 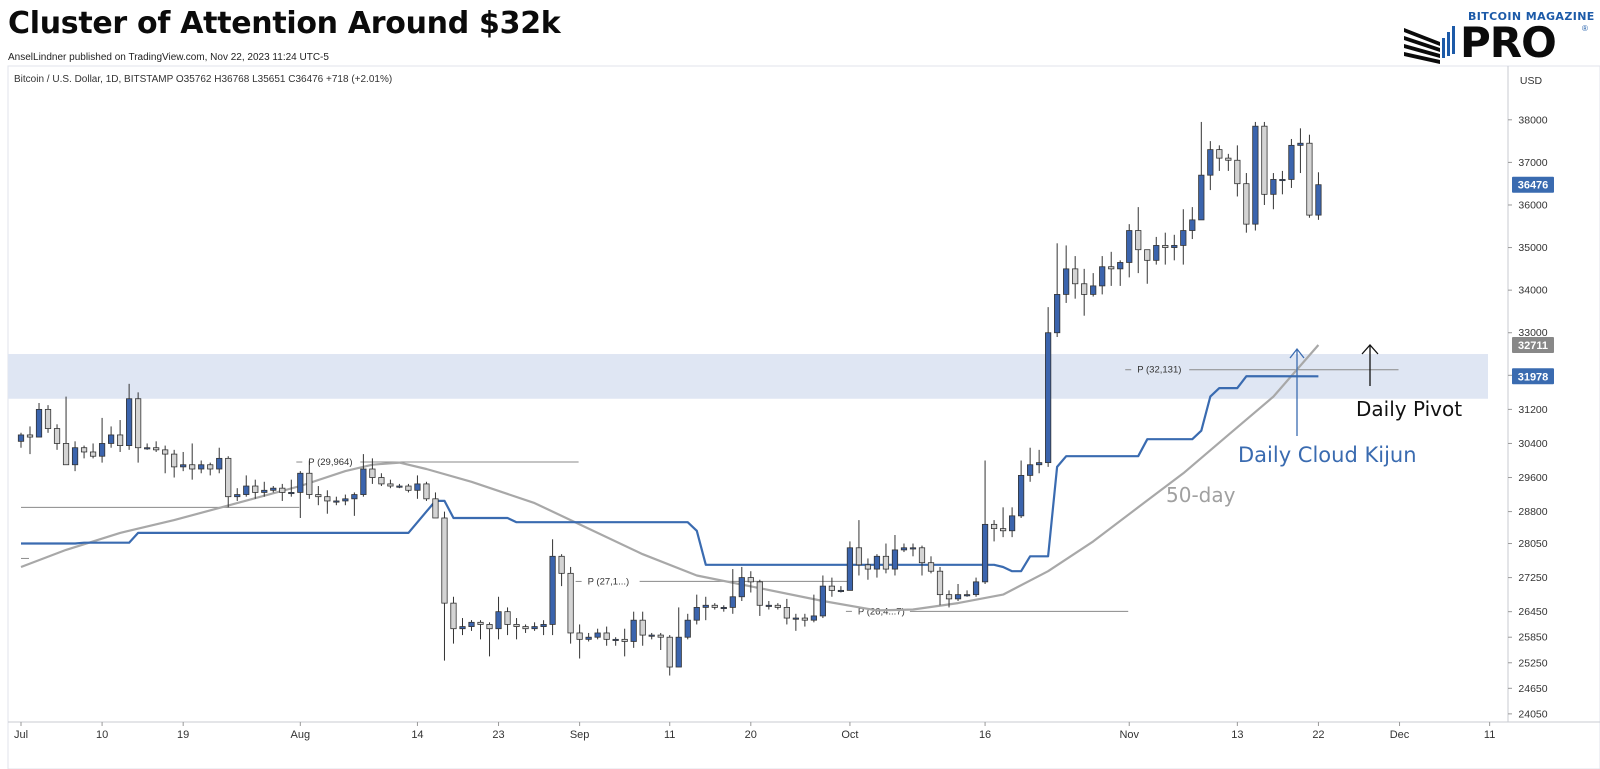 What do you see at coordinates (580, 735) in the screenshot?
I see `x-tick-label: Sep` at bounding box center [580, 735].